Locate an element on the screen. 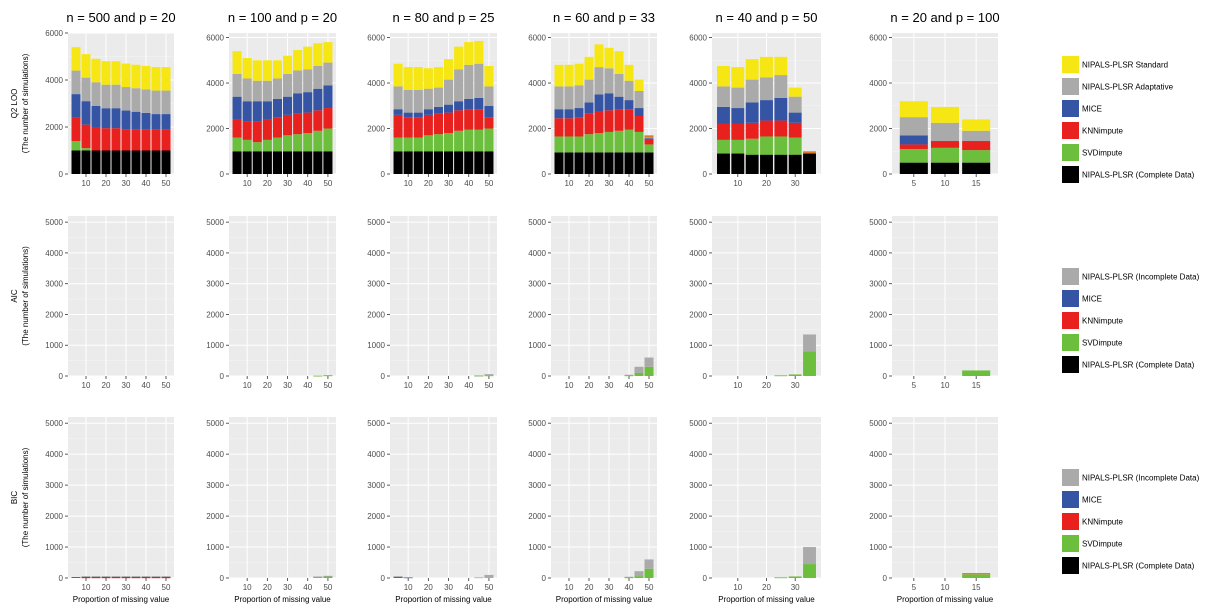 This screenshot has width=1218, height=610. column-title-1: n = 500 and p = 20 is located at coordinates (120, 17).